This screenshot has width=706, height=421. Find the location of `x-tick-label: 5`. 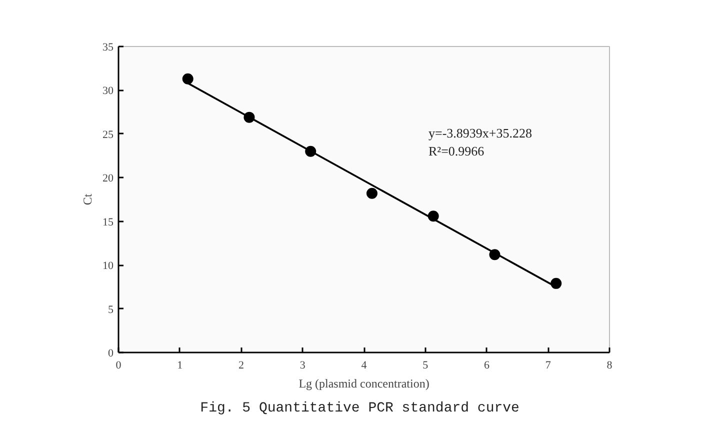

x-tick-label: 5 is located at coordinates (425, 366).